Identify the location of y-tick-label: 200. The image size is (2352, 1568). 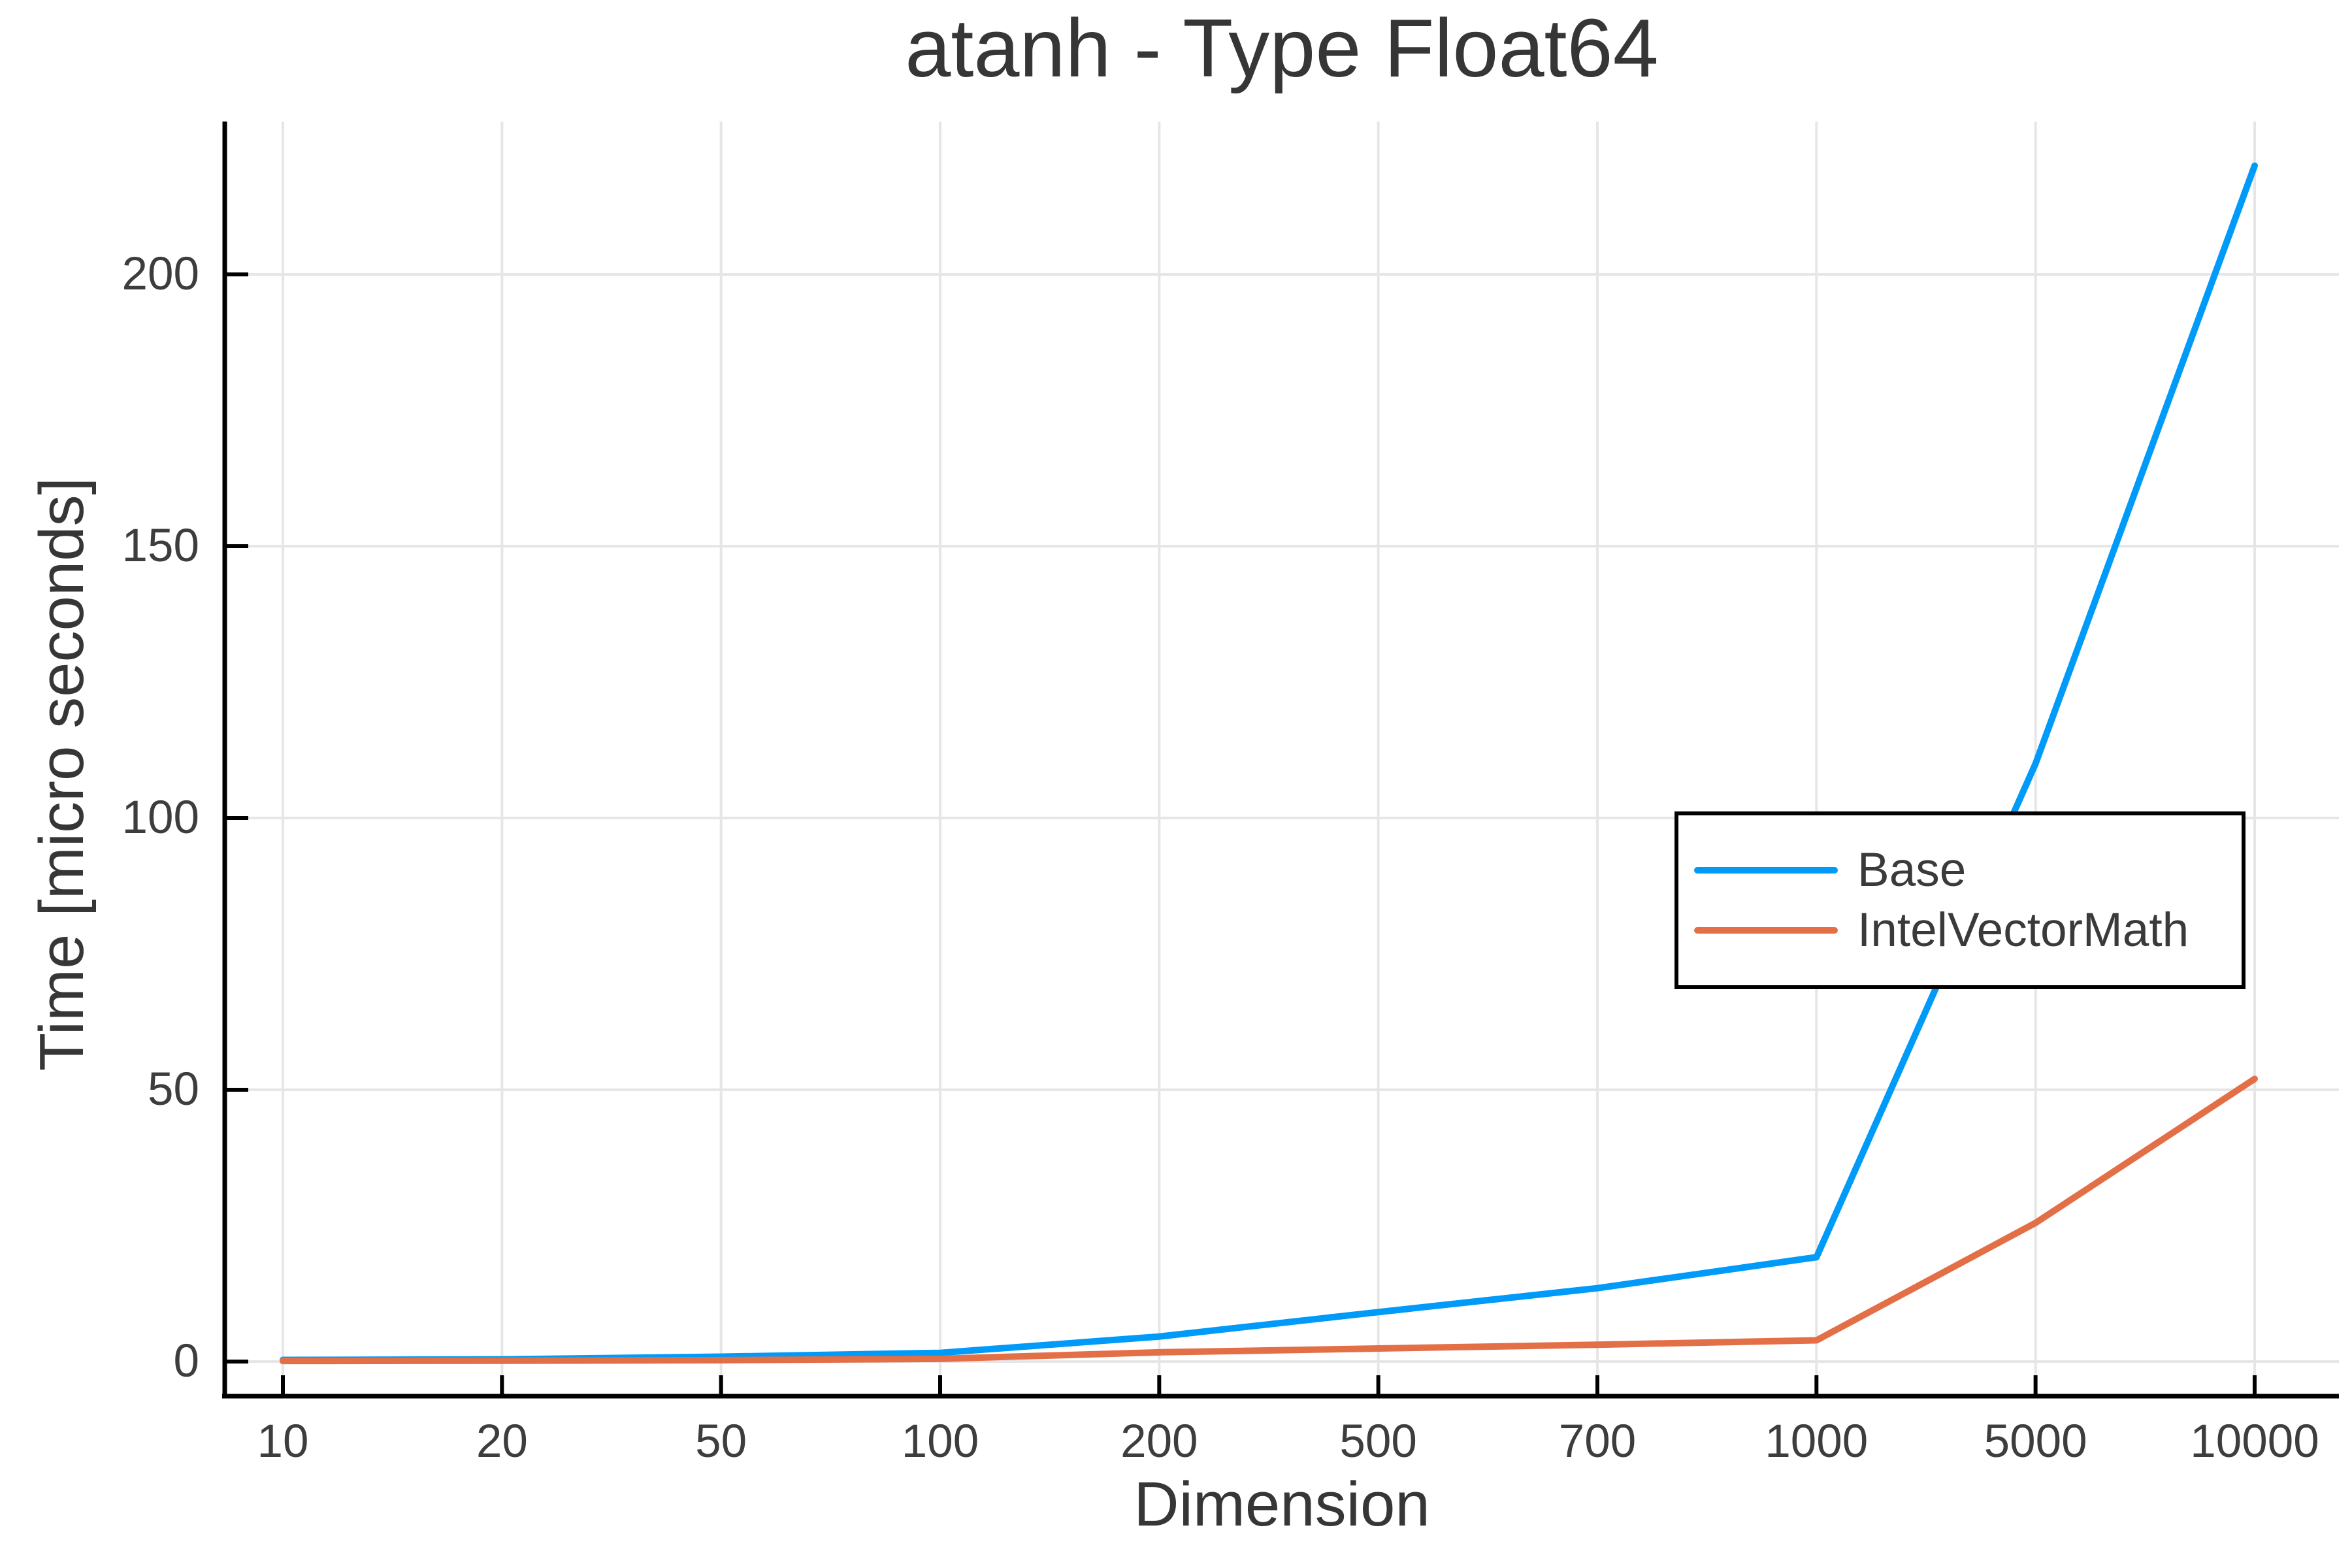
(160, 274).